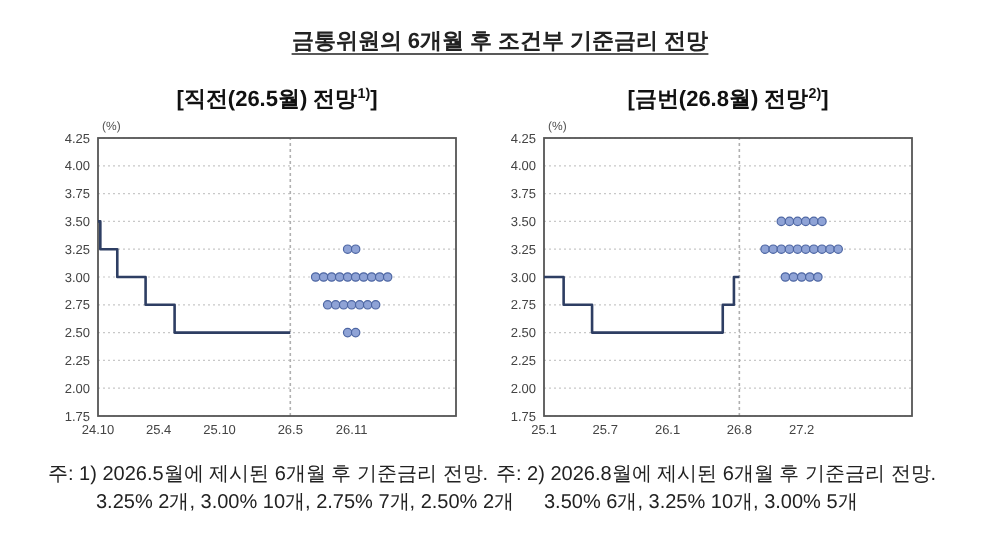  Describe the element at coordinates (701, 503) in the screenshot. I see `text: 3.50% 6개, 3.25% 10개, 3.00% 5개` at that location.